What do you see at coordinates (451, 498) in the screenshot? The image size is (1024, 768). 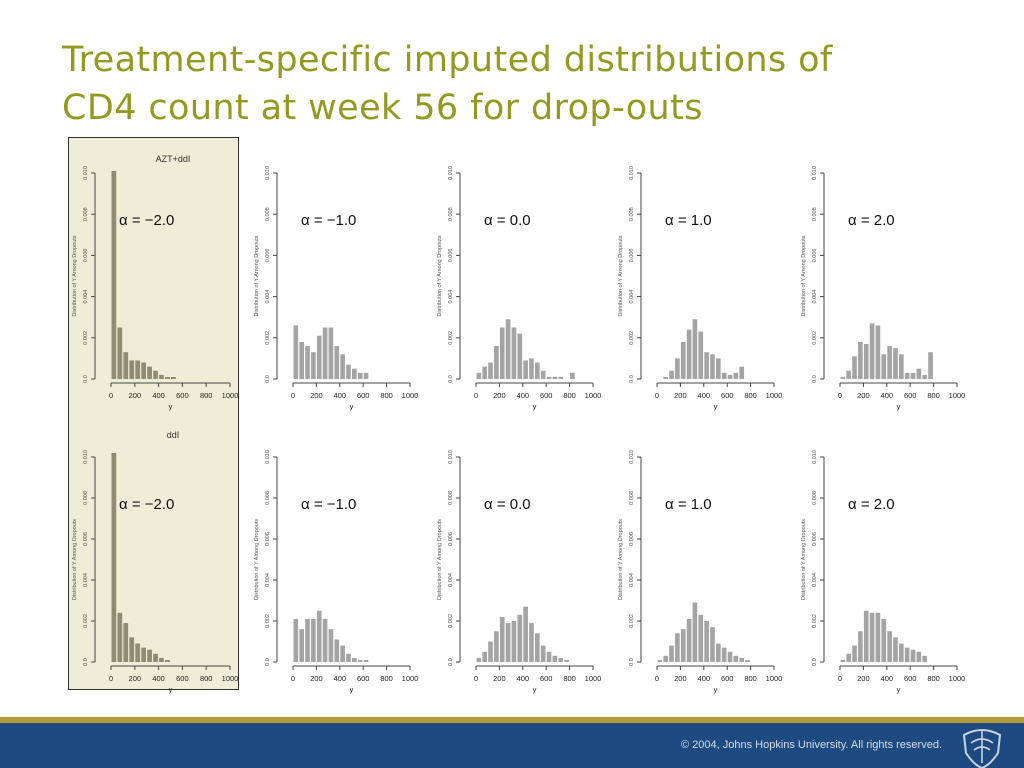 I see `y-tick-label: 0.008` at bounding box center [451, 498].